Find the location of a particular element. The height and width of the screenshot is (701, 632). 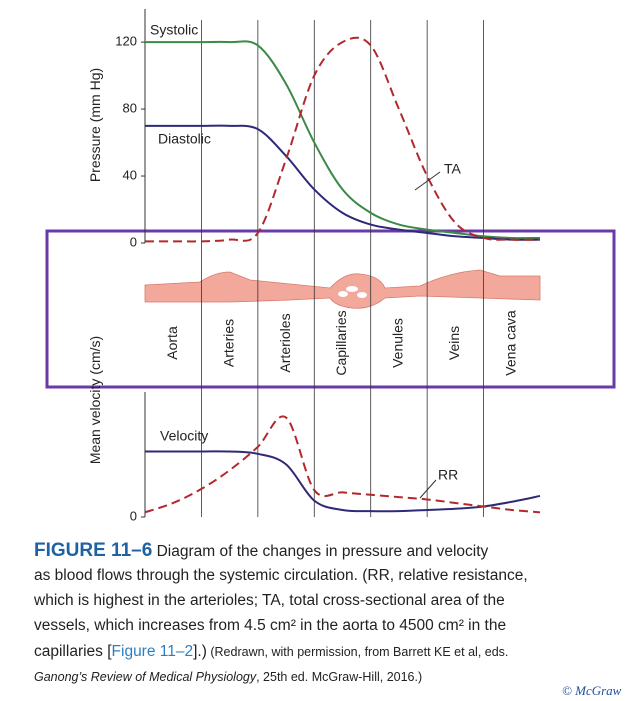

vessel-label: Veins is located at coordinates (454, 343).